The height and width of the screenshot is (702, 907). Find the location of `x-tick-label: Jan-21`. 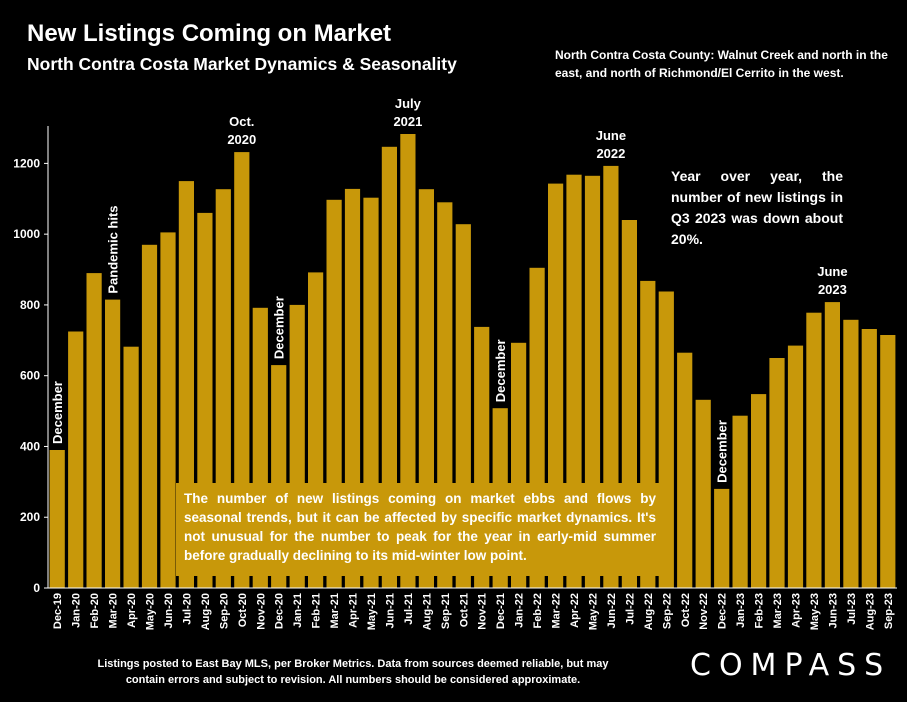

x-tick-label: Jan-21 is located at coordinates (298, 610).